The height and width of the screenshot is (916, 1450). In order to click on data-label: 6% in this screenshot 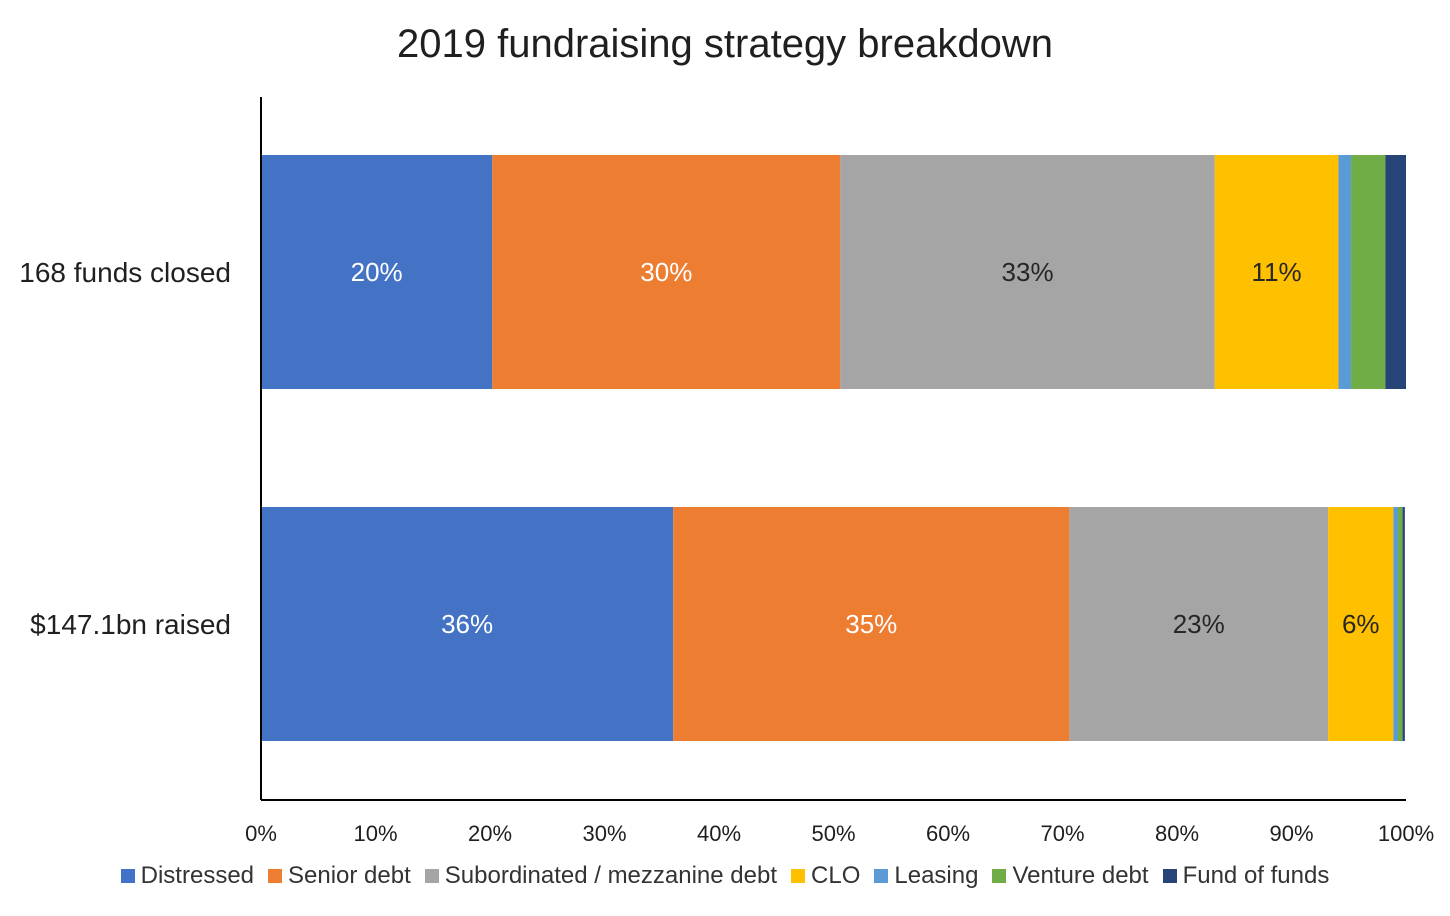, I will do `click(1361, 624)`.